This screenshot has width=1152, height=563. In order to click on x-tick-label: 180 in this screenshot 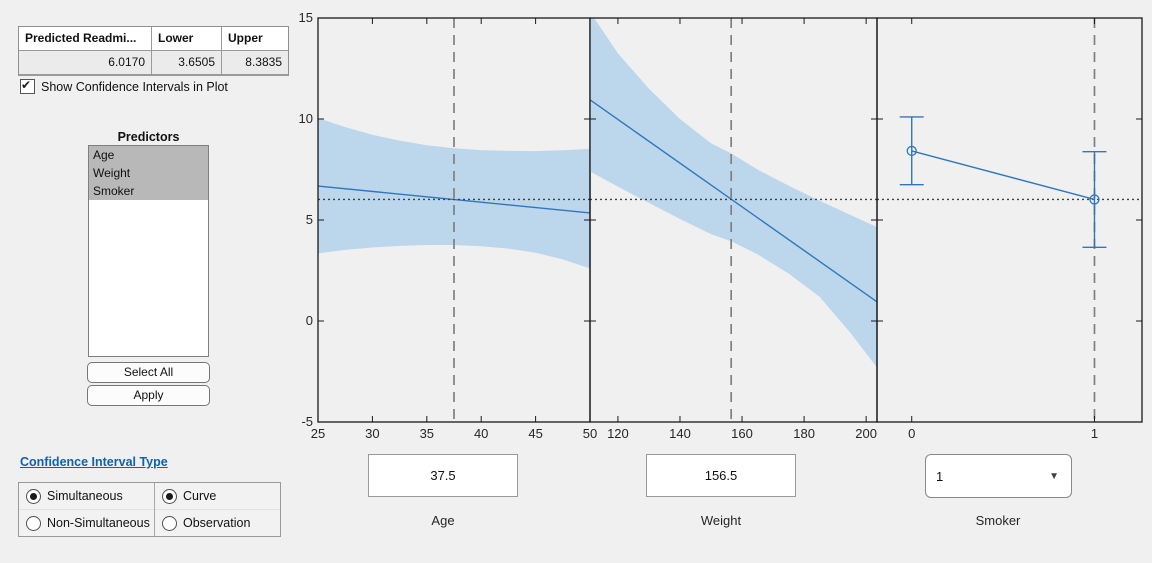, I will do `click(804, 433)`.